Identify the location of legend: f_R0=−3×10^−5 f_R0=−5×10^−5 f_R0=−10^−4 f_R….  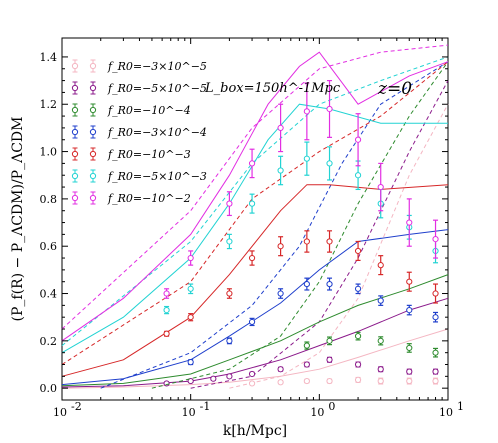
(139, 132).